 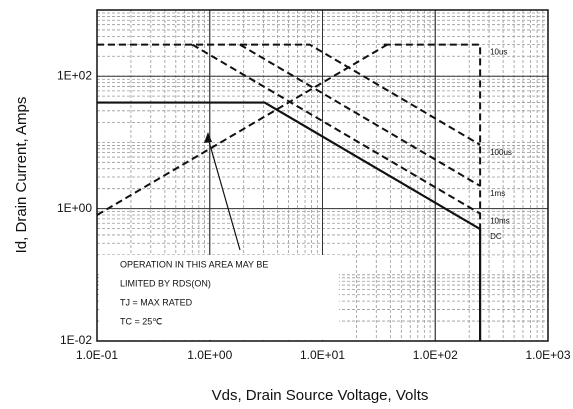 I want to click on annotation-arrow, so click(x=224, y=194).